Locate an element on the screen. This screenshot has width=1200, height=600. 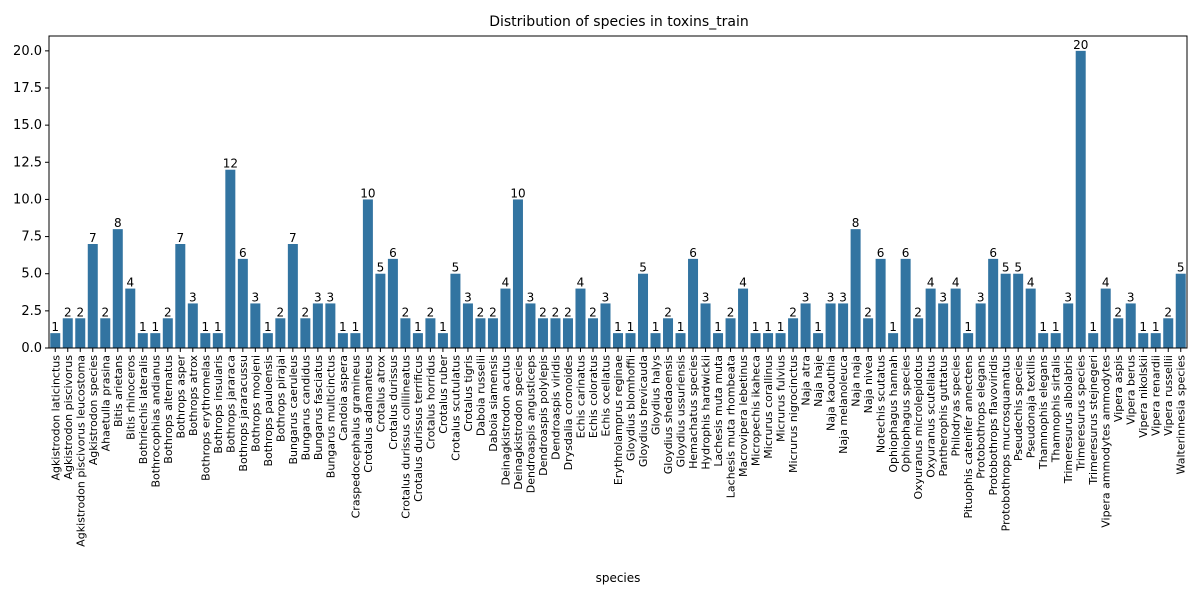
x-tick-label: Bothrops jararaca is located at coordinates (230, 404).